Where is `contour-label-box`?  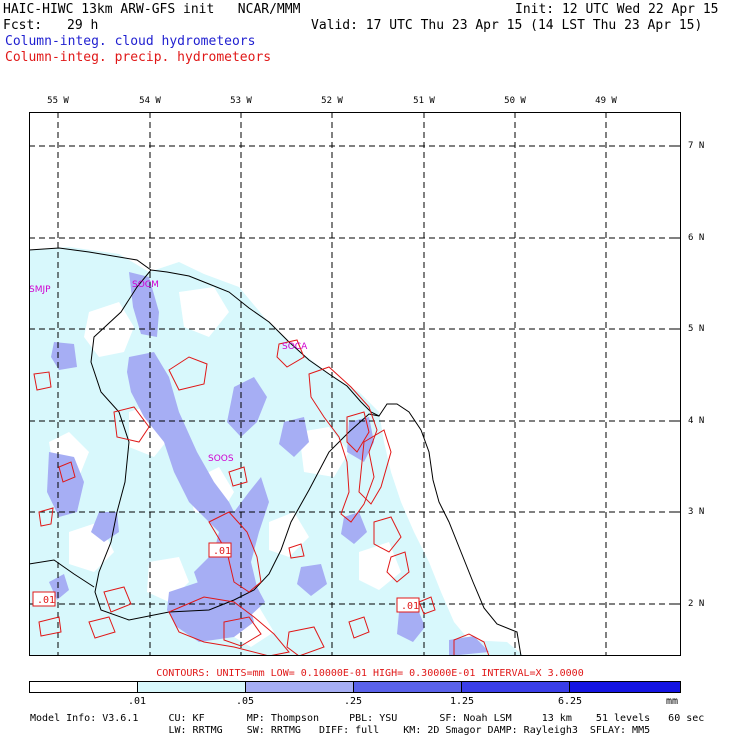 contour-label-box is located at coordinates (226, 577).